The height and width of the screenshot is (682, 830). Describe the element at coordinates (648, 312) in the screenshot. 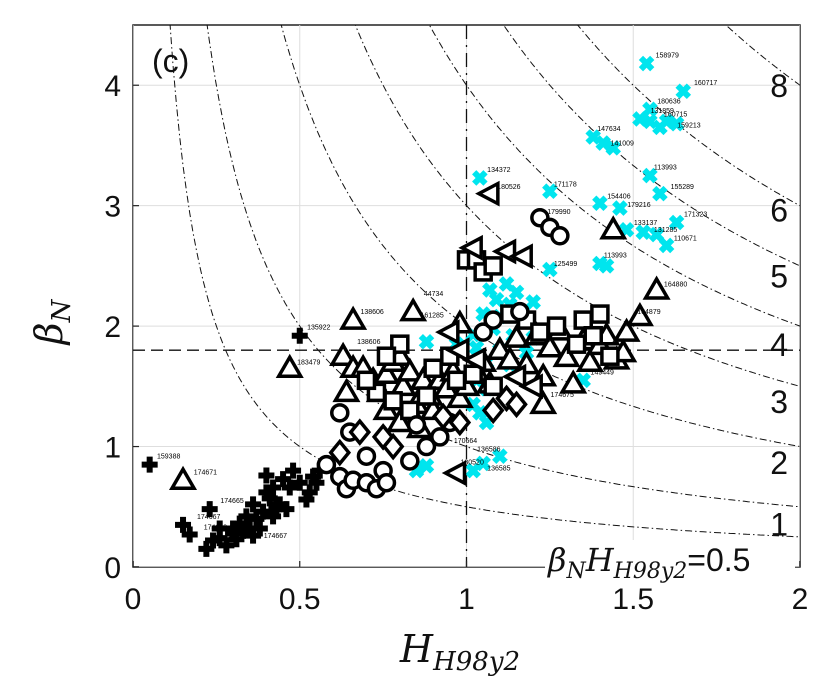

I see `point-label: 164879` at that location.